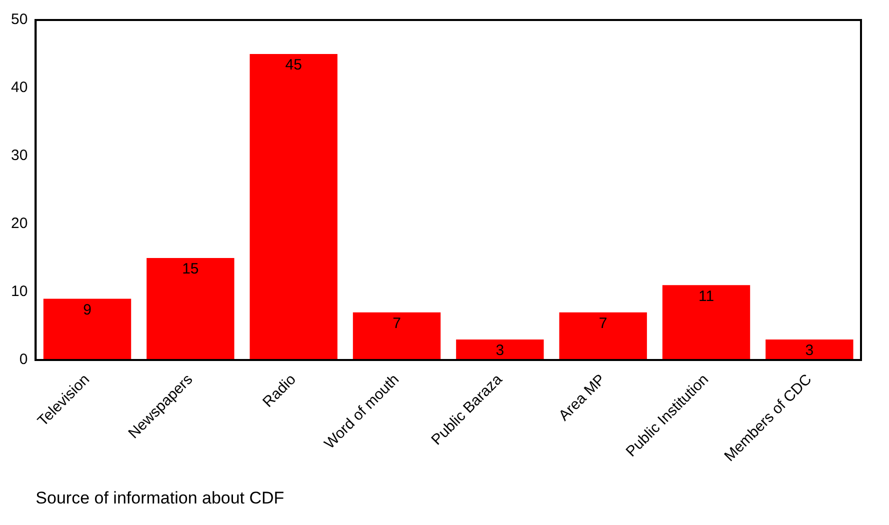 The width and height of the screenshot is (889, 525). Describe the element at coordinates (160, 498) in the screenshot. I see `x-axis-title: Source of information about CDF` at that location.